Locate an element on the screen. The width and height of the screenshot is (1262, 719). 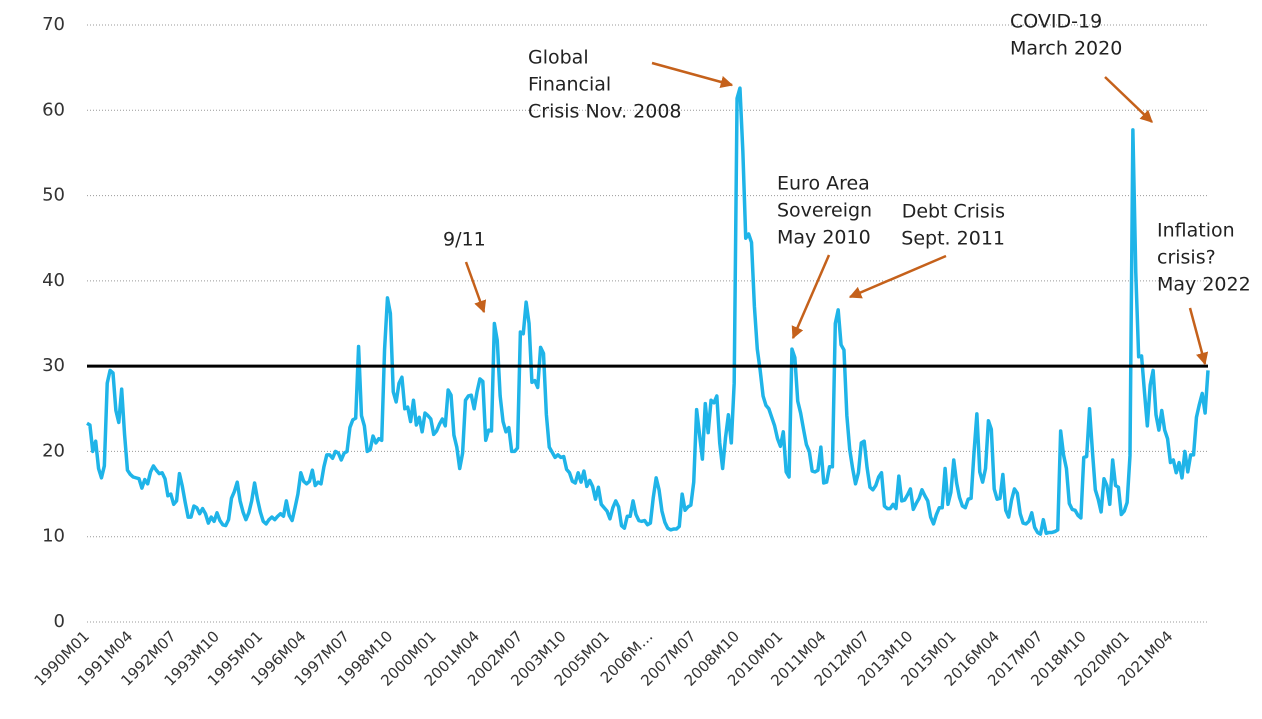
annotation-text: crisis? is located at coordinates (1186, 258).